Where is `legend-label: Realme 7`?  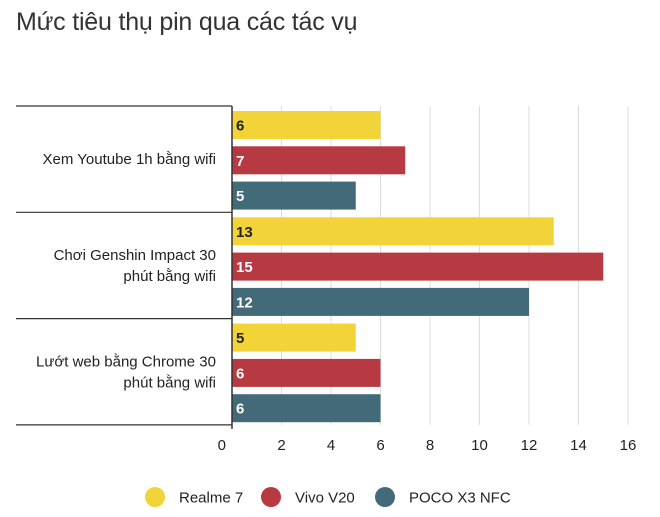
legend-label: Realme 7 is located at coordinates (211, 498).